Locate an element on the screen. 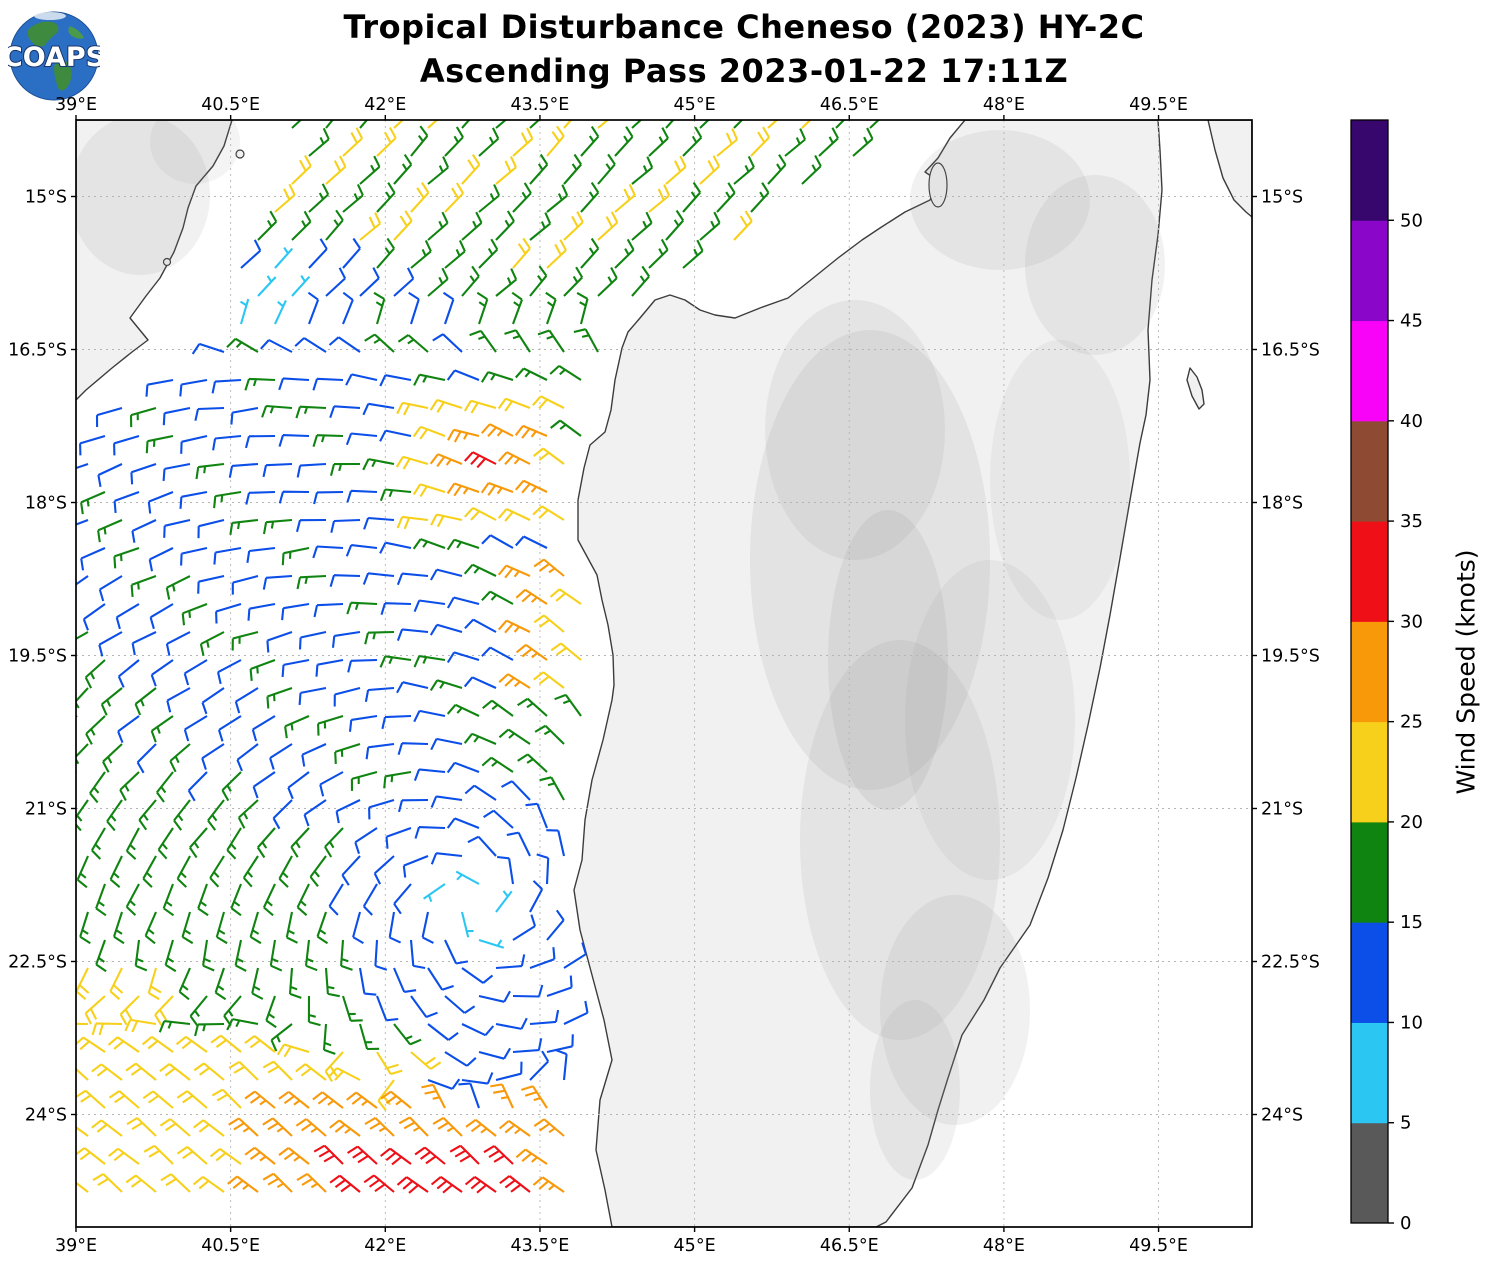  africa-land is located at coordinates (154, 260).